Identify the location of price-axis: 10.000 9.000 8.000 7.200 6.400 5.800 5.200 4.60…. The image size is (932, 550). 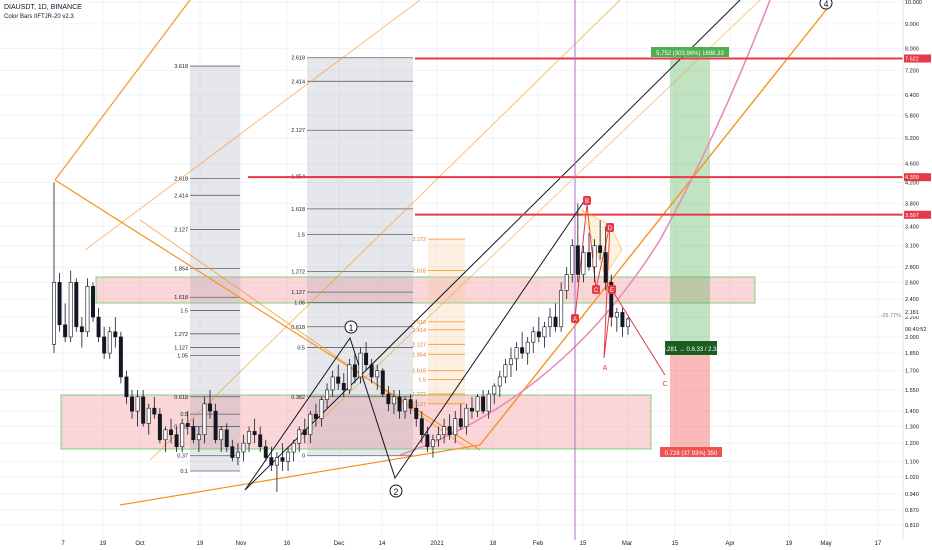
(912, 270).